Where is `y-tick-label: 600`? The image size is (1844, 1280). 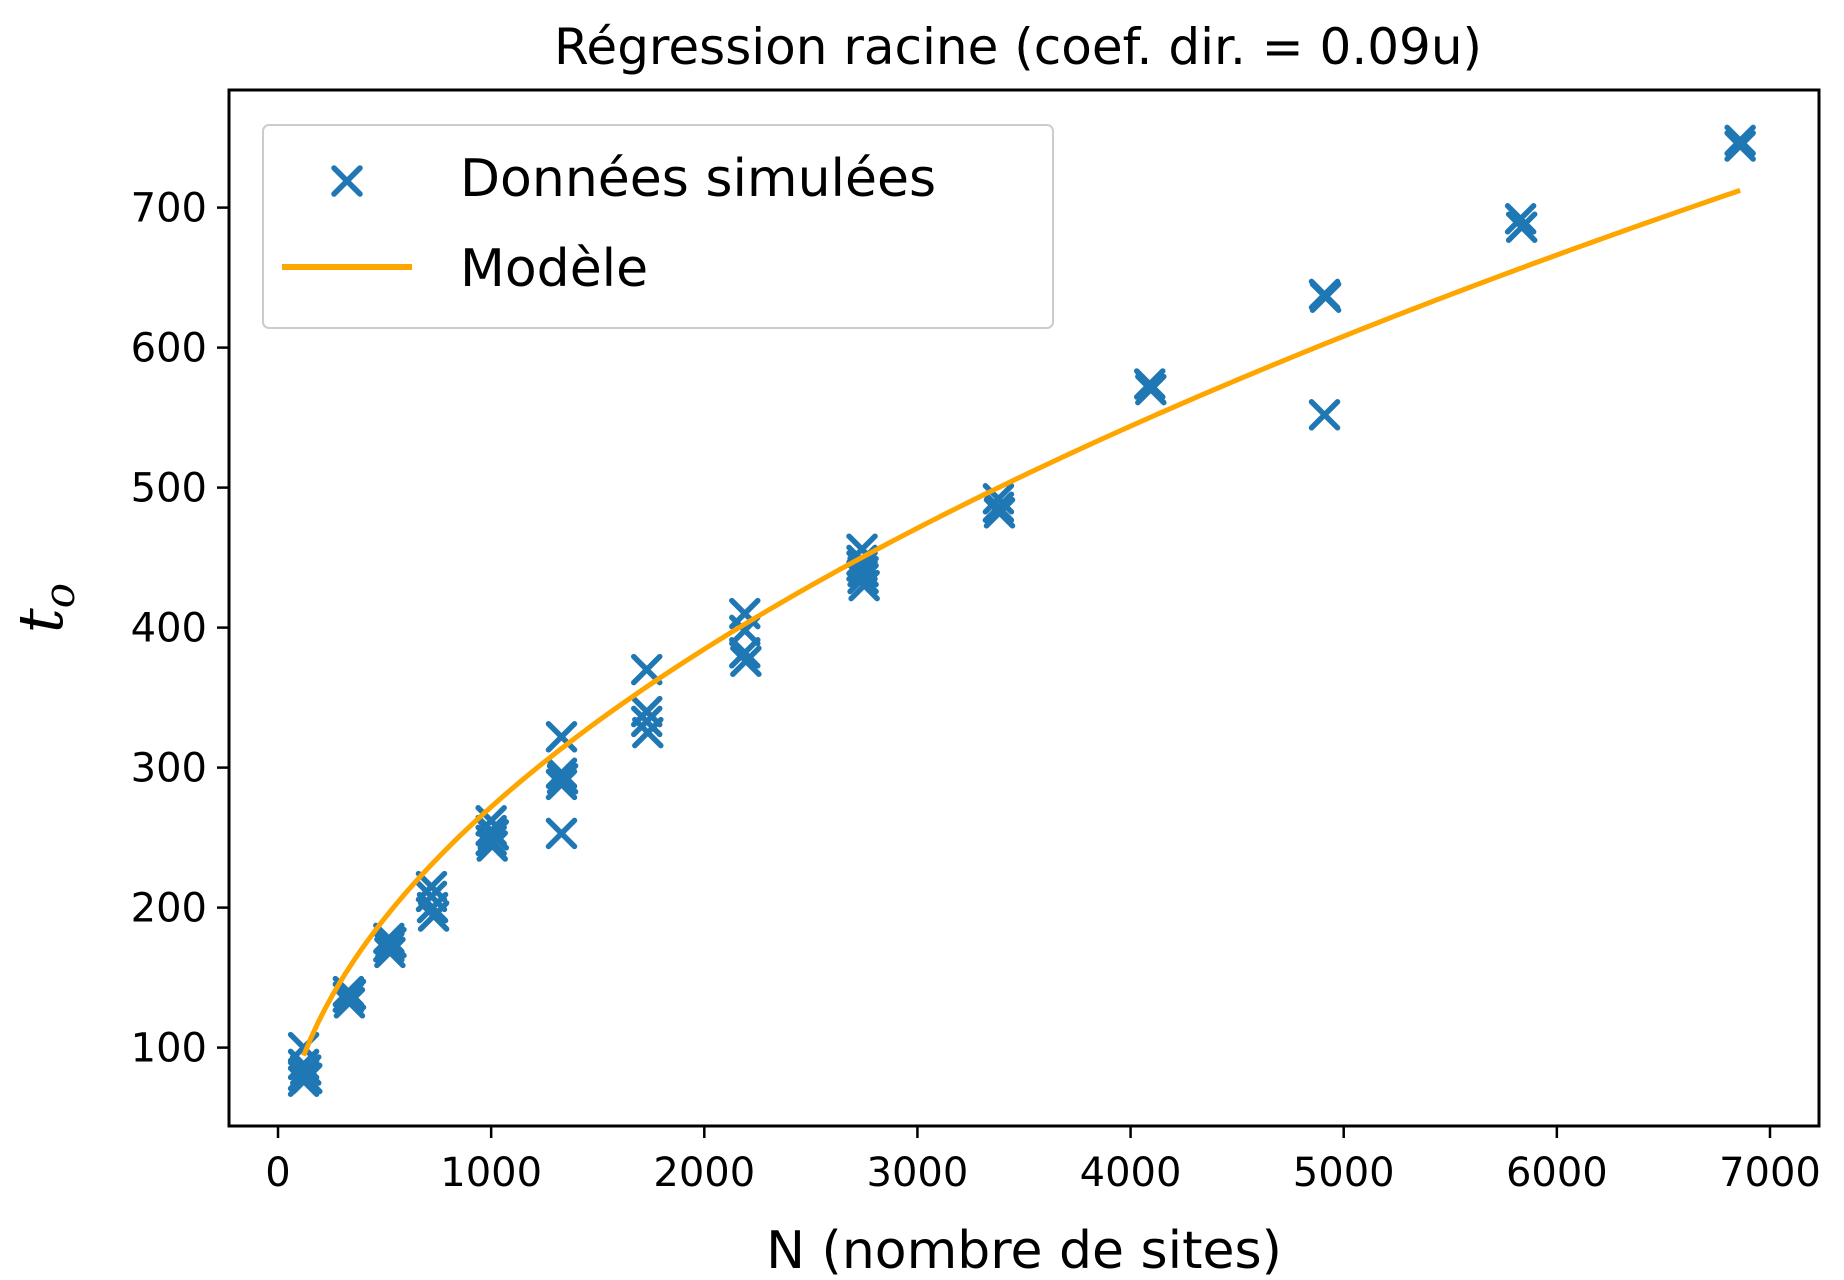
y-tick-label: 600 is located at coordinates (169, 349).